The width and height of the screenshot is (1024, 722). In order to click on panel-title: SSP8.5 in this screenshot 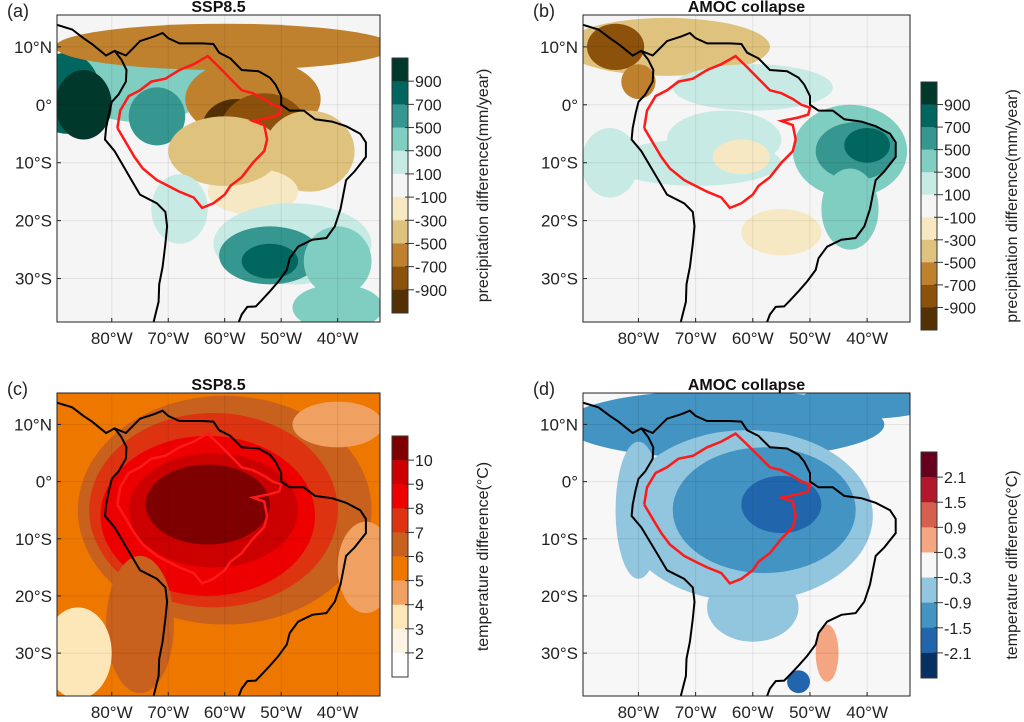, I will do `click(218, 8)`.